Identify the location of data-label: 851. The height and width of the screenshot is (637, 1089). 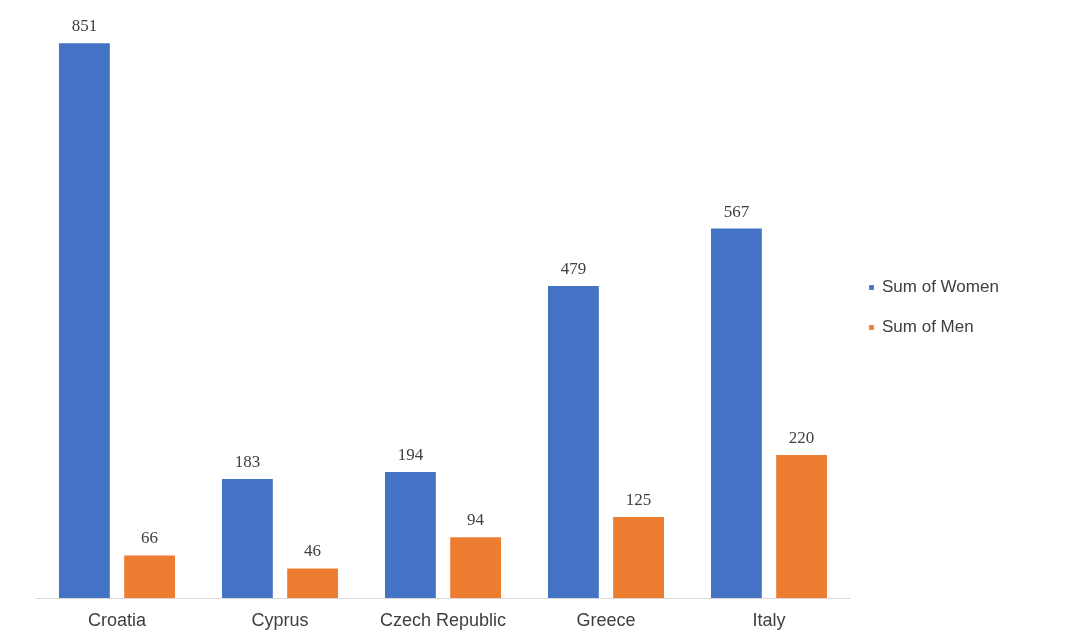
(84, 26).